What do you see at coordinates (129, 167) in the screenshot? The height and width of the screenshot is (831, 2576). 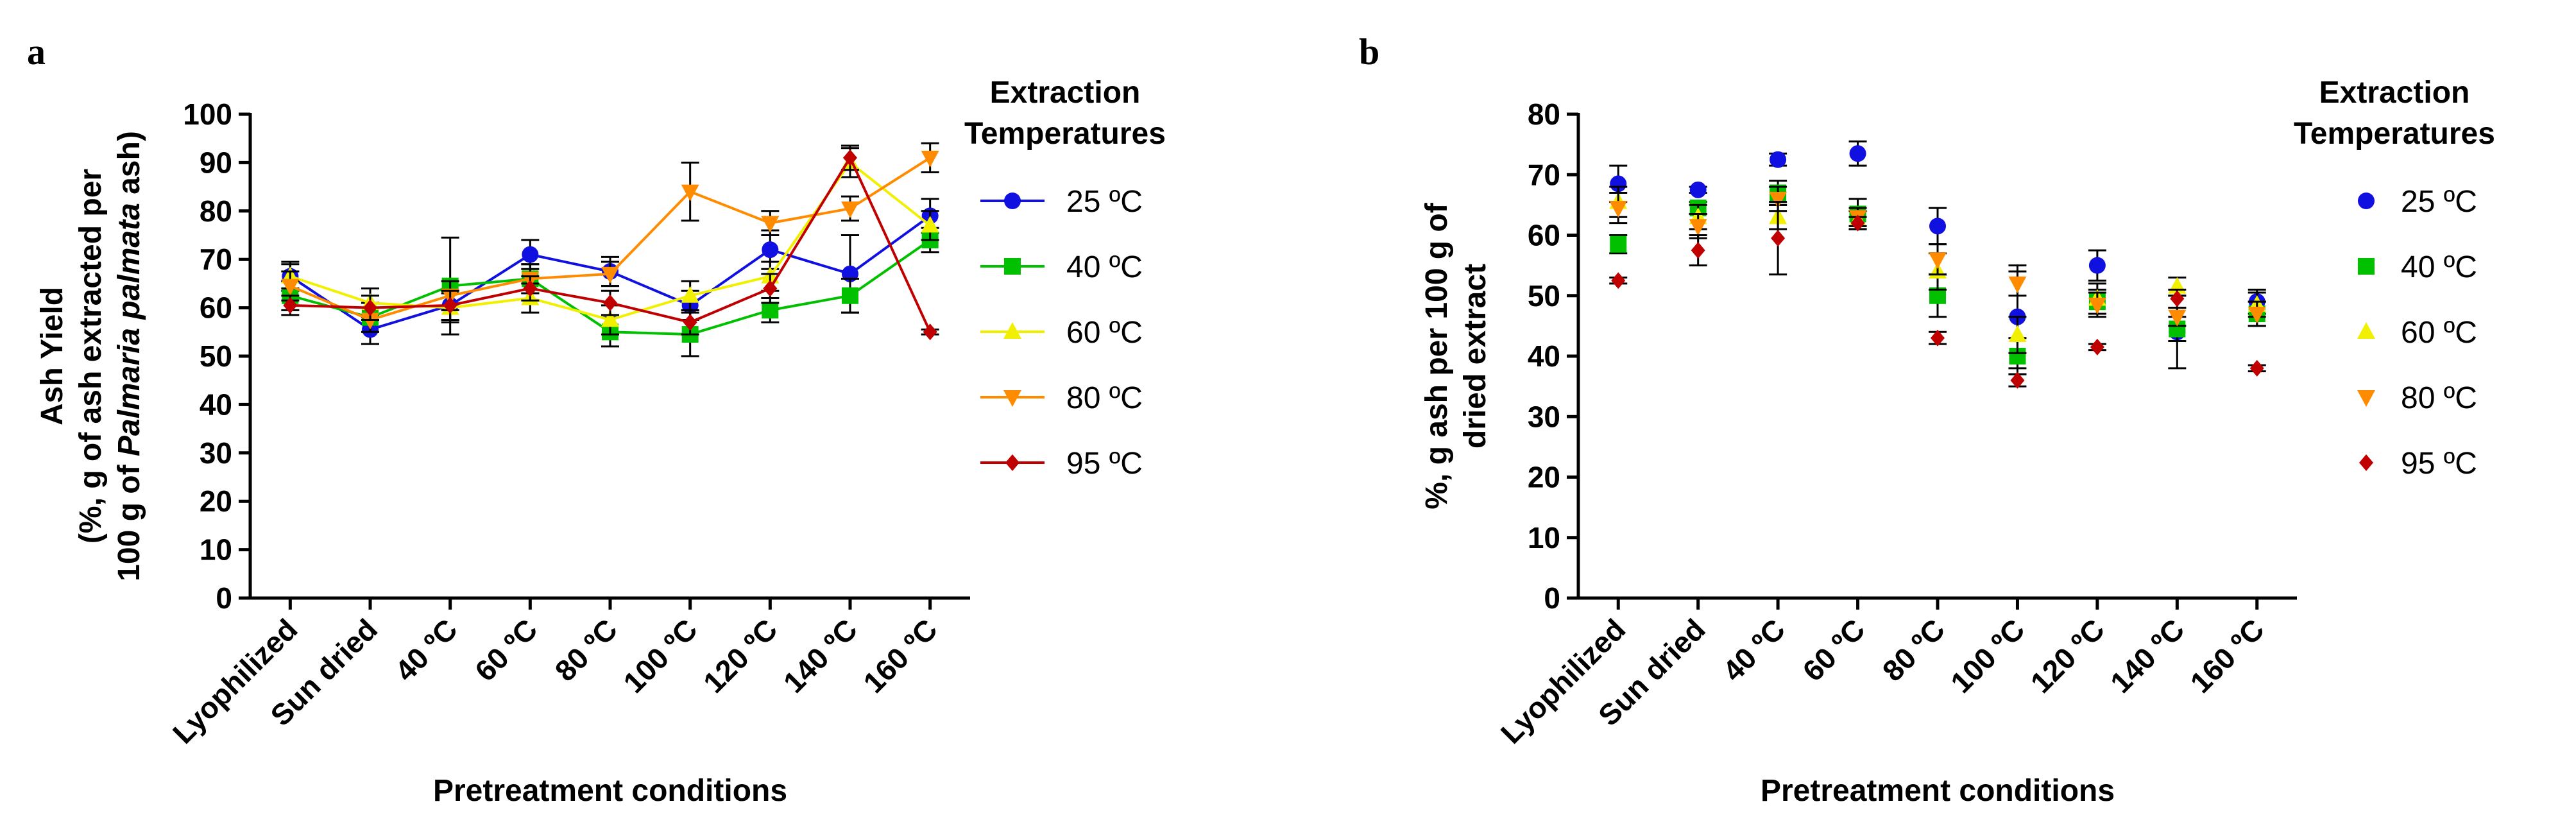 I see `y-axis-title-part: ash)` at bounding box center [129, 167].